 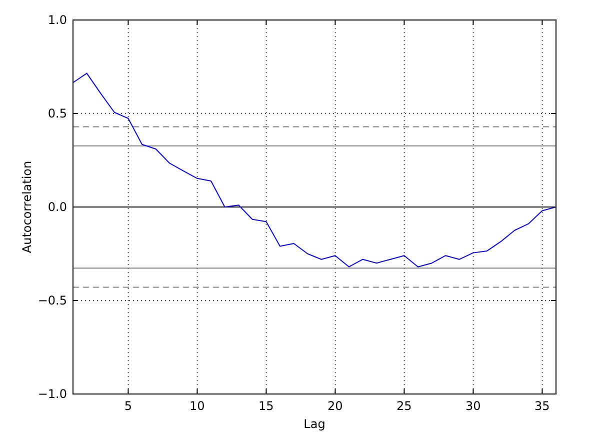 I want to click on x-tick-label: 5, so click(x=128, y=406).